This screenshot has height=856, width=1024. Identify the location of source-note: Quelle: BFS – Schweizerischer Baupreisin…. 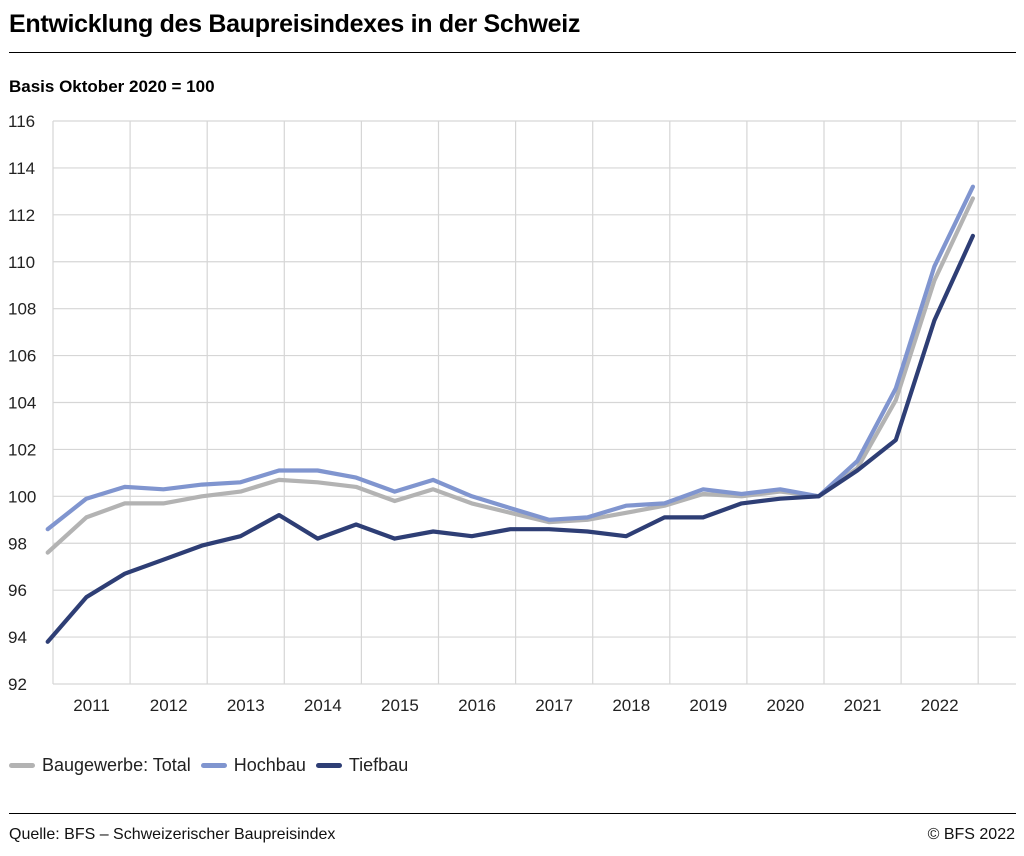
(172, 834).